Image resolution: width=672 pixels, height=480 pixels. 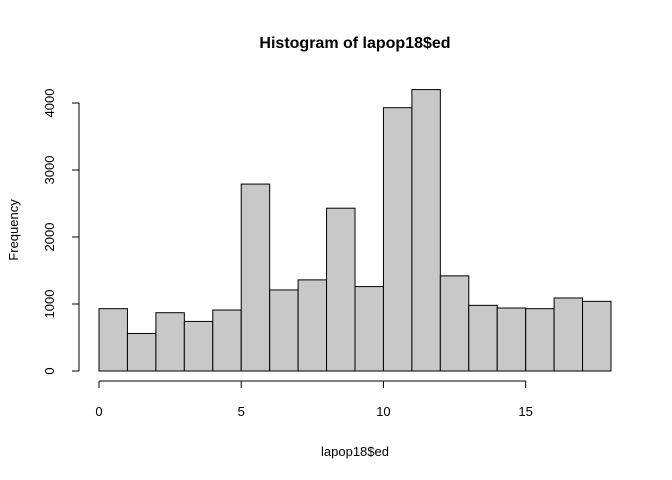 What do you see at coordinates (241, 411) in the screenshot?
I see `x-tick-label: 5` at bounding box center [241, 411].